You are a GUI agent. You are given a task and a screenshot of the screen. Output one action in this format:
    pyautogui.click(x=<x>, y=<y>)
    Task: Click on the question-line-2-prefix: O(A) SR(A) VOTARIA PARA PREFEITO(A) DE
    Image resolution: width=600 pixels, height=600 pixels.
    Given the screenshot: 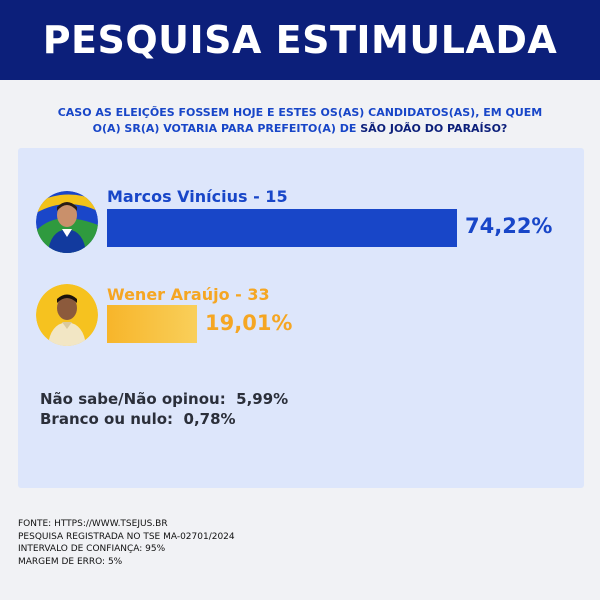 What is the action you would take?
    pyautogui.click(x=226, y=128)
    